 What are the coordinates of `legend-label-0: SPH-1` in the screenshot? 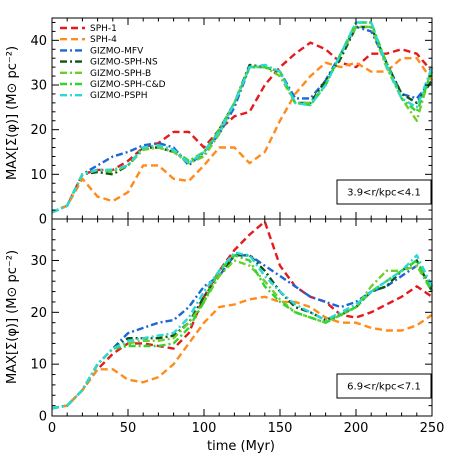 It's located at (103, 29).